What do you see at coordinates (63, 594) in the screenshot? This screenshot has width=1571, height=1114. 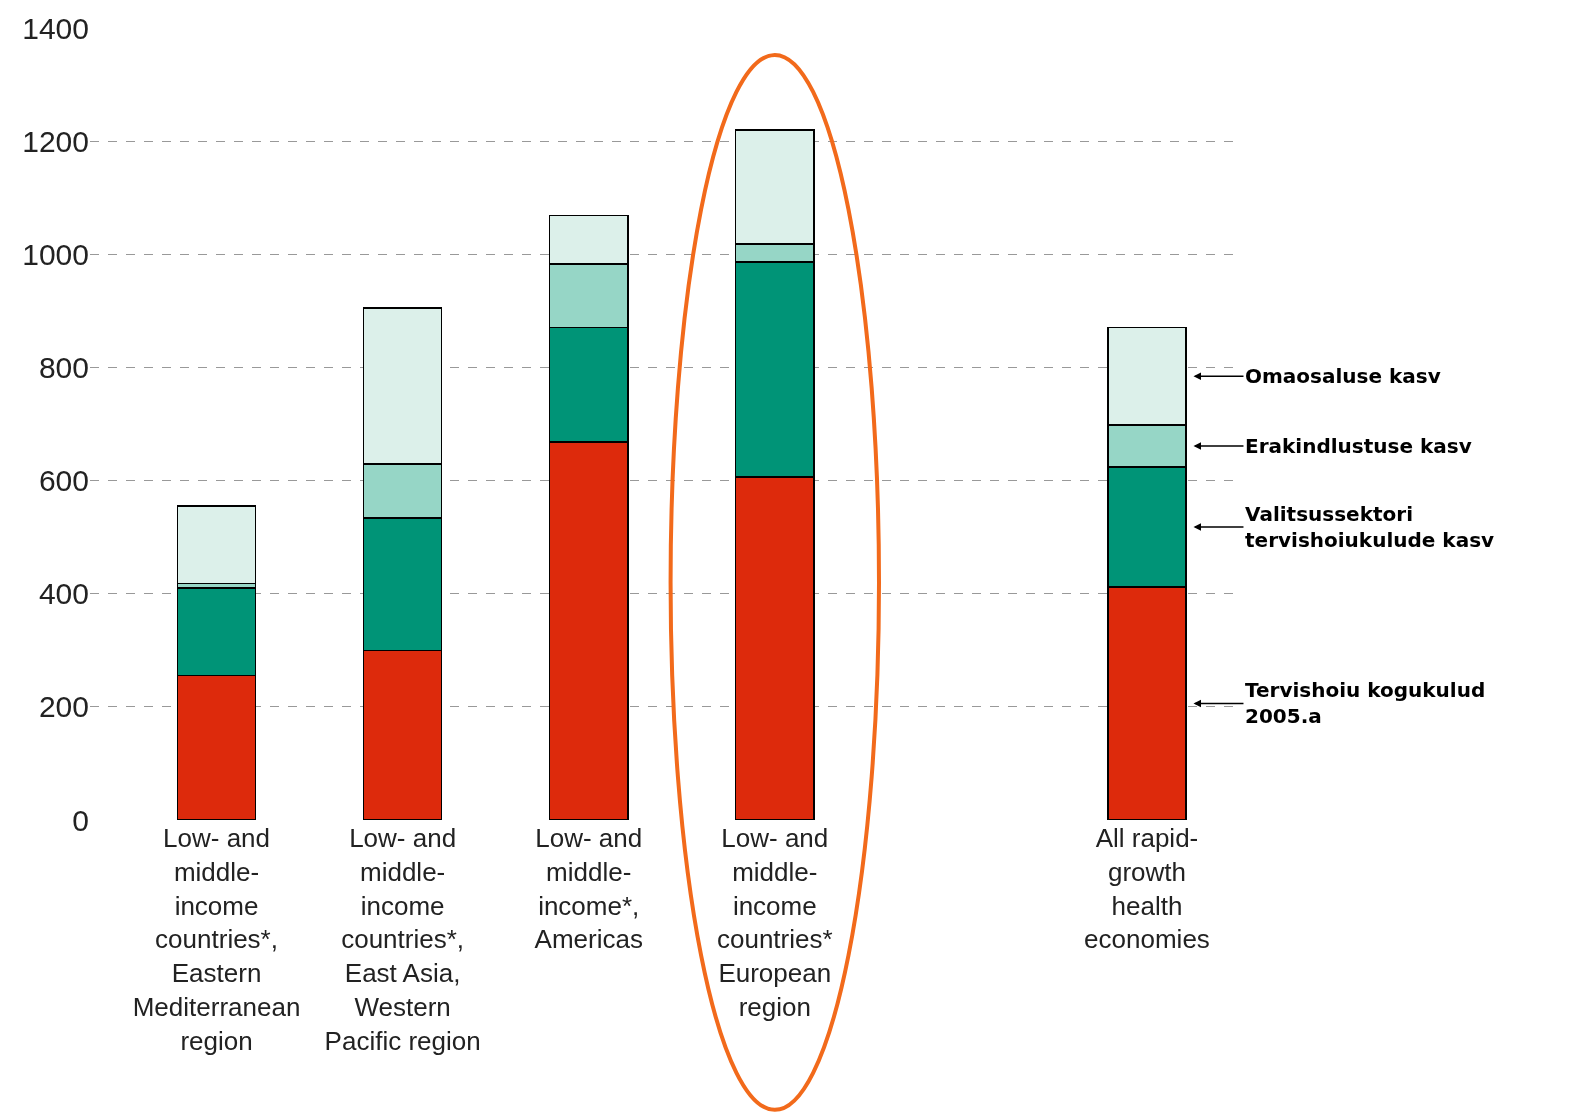 I see `y-tick-label: 400` at bounding box center [63, 594].